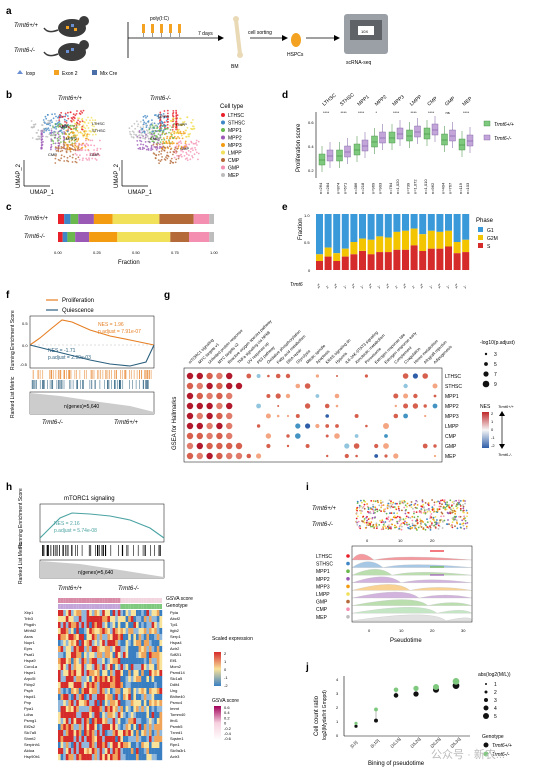 This screenshot has width=535, height=770. I want to click on phase-genotype-label: Trmt6, so click(296, 285).